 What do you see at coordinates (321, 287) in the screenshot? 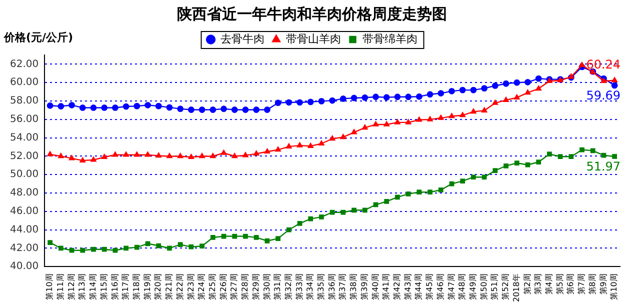
I see `x-tick-label: 第35周` at bounding box center [321, 287].